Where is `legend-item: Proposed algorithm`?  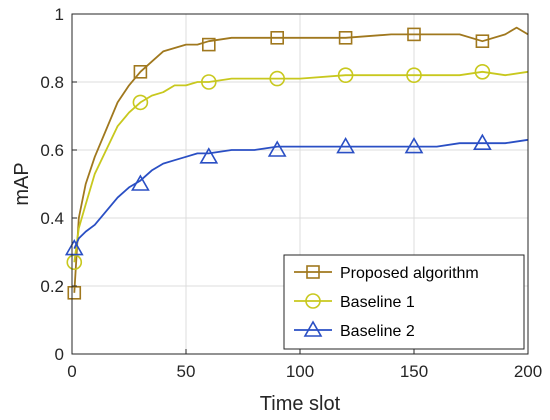
legend-item: Proposed algorithm is located at coordinates (386, 273).